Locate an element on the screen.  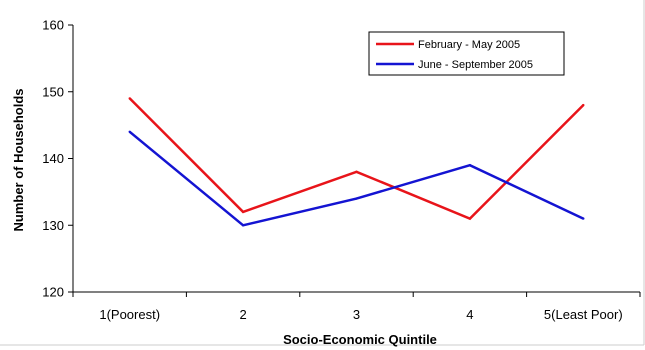
y-tick-label: 120 is located at coordinates (53, 292).